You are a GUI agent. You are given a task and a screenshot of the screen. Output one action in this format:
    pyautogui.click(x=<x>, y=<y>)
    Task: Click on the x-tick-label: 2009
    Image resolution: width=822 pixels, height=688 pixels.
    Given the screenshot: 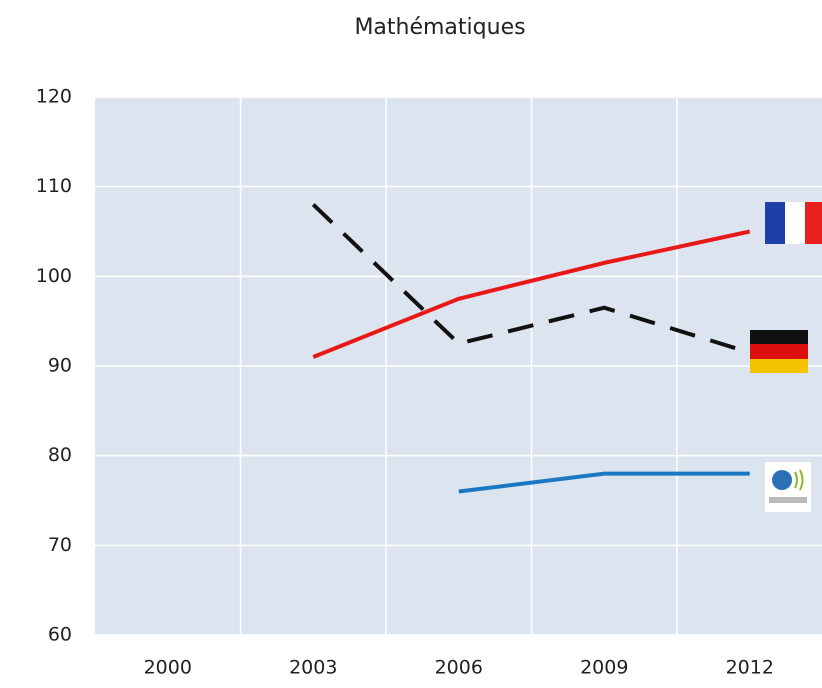 What is the action you would take?
    pyautogui.click(x=604, y=668)
    